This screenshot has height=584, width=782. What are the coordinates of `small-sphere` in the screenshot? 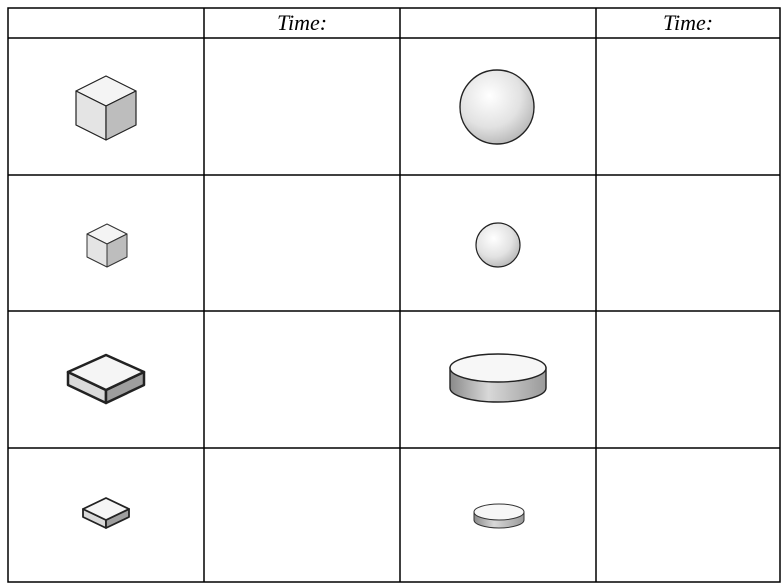 It's located at (498, 245).